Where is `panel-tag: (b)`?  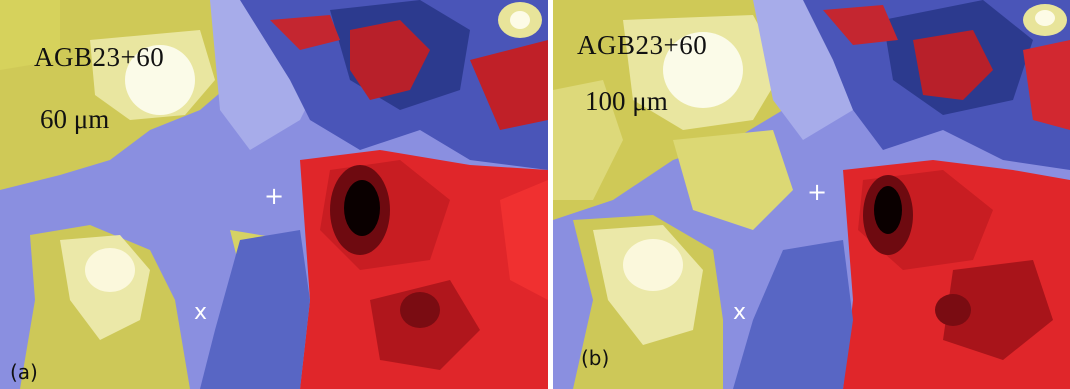
panel-tag: (b) is located at coordinates (595, 358).